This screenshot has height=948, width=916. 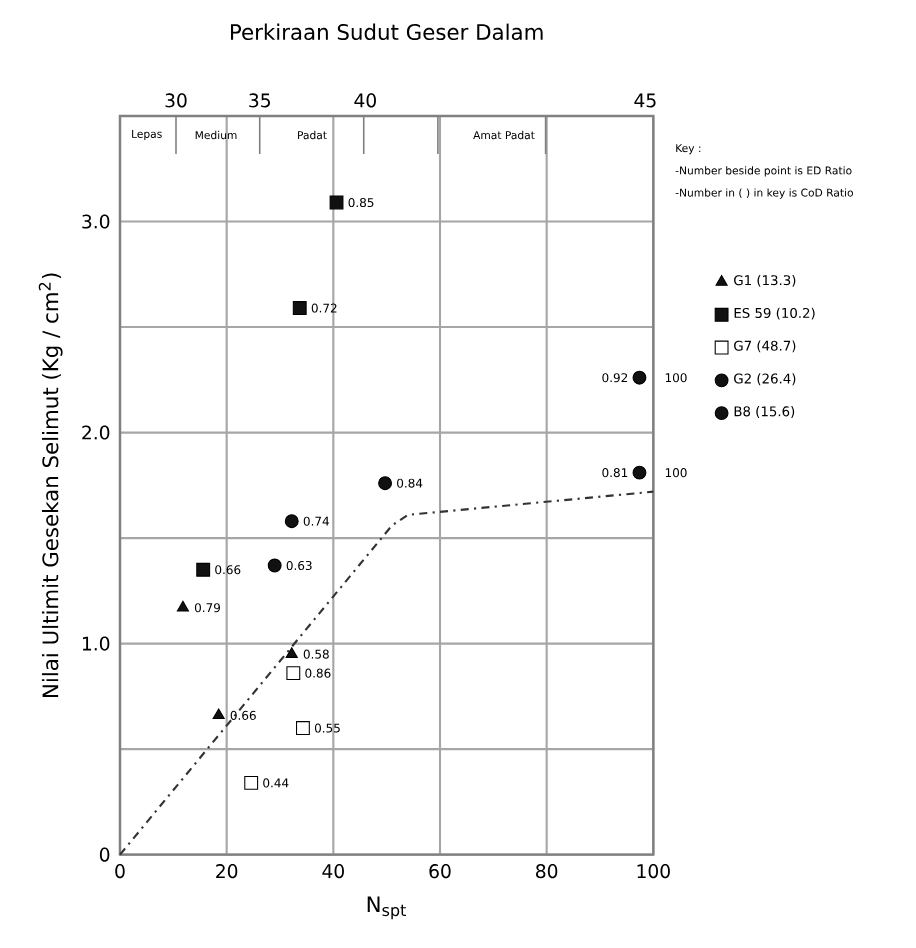 I want to click on y-tick-label: 3.0, so click(x=96, y=221).